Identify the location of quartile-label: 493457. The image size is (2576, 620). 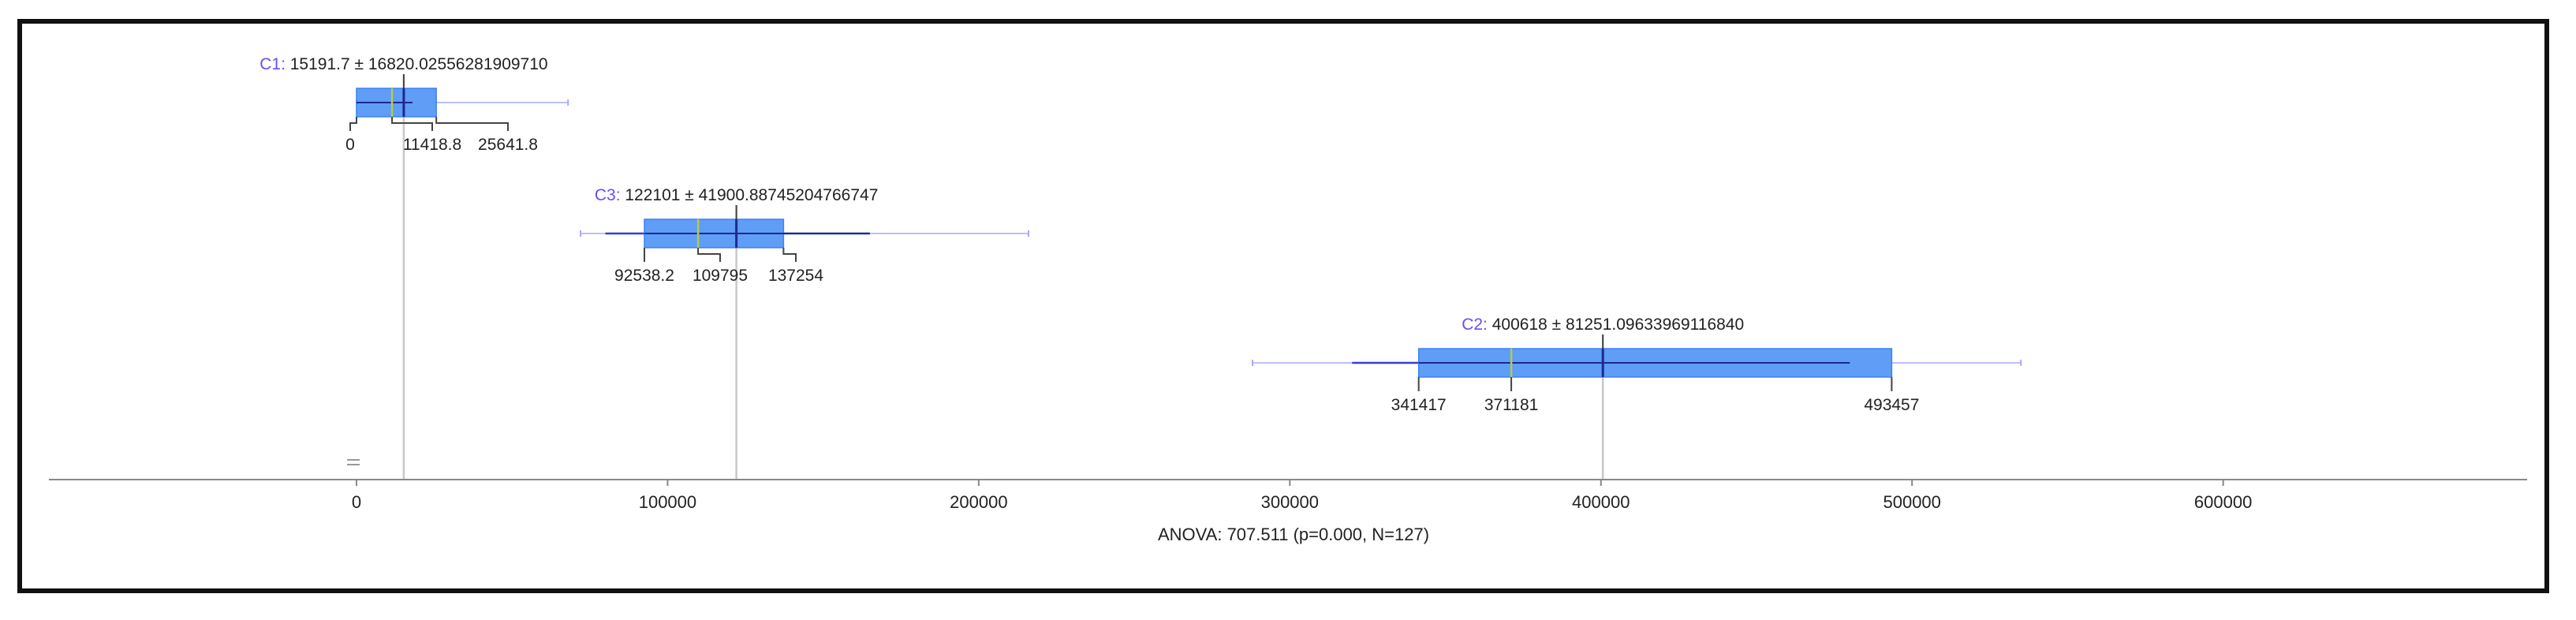
(1891, 405).